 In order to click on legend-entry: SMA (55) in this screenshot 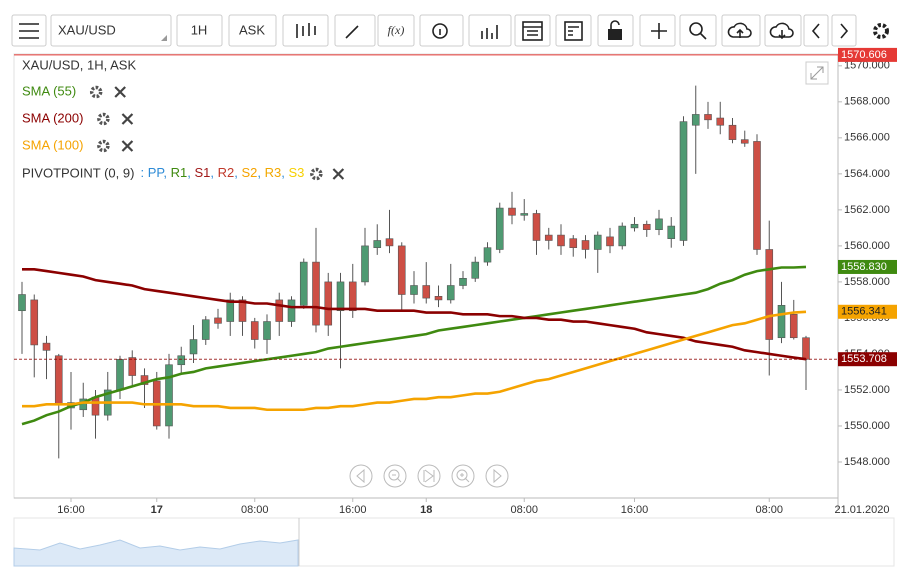, I will do `click(49, 90)`.